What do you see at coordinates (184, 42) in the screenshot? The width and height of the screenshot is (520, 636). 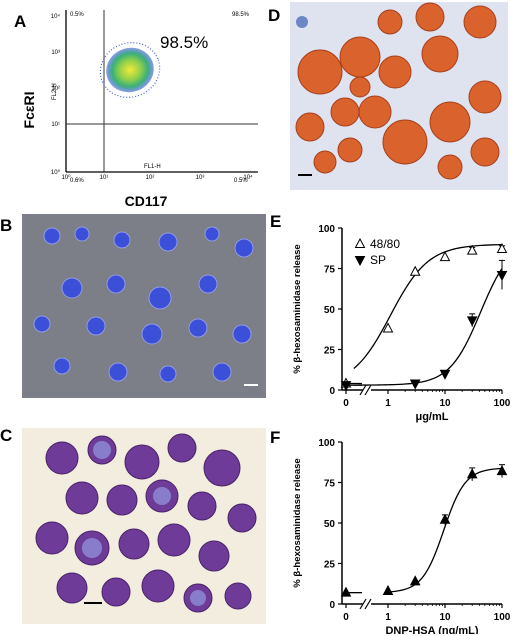 I see `percent-label: 98.5%` at bounding box center [184, 42].